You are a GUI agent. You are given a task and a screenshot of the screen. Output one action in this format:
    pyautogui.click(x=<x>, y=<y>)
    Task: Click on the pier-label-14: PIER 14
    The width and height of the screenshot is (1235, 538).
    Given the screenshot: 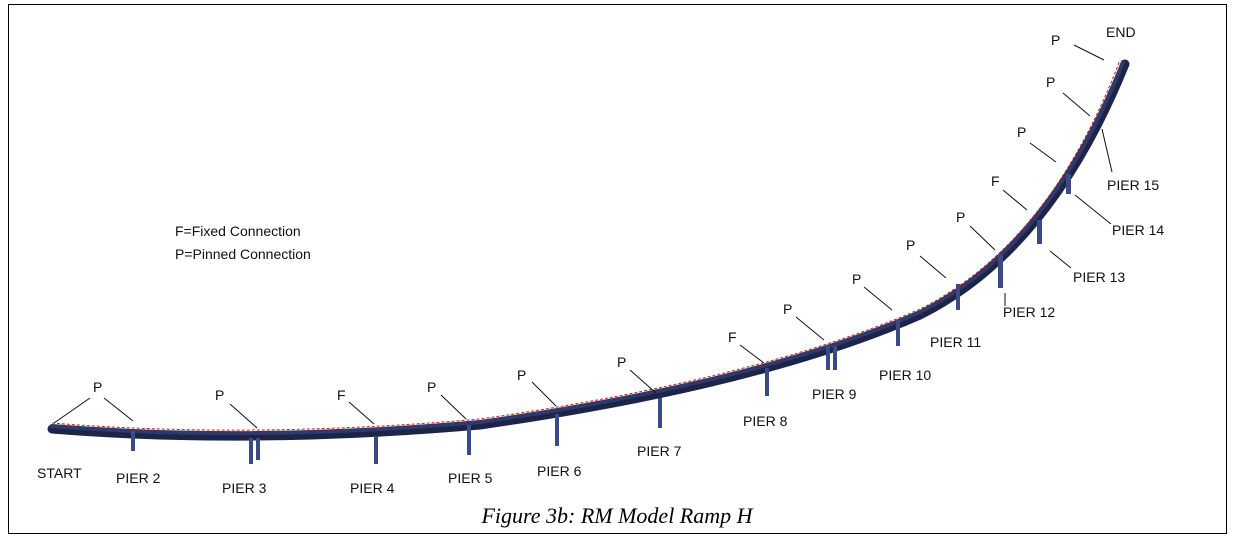 What is the action you would take?
    pyautogui.click(x=1138, y=230)
    